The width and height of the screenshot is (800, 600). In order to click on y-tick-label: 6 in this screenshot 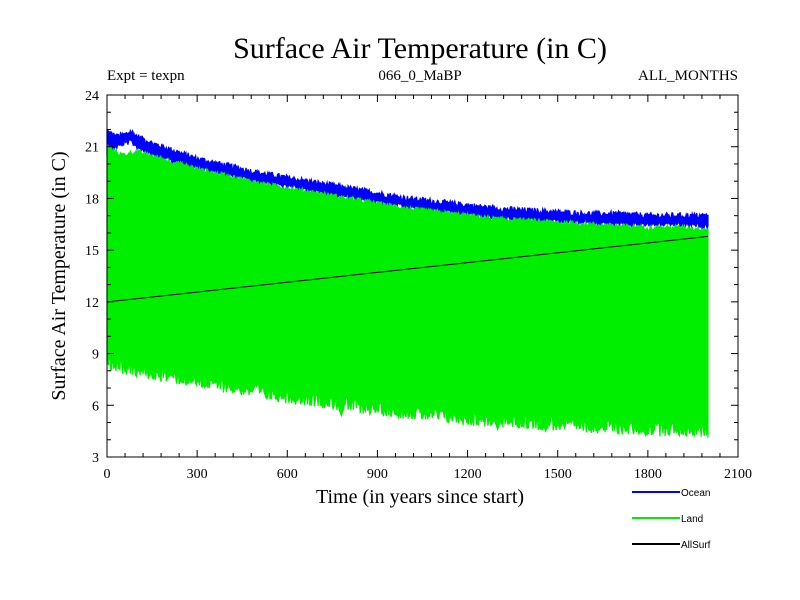, I will do `click(95, 406)`.